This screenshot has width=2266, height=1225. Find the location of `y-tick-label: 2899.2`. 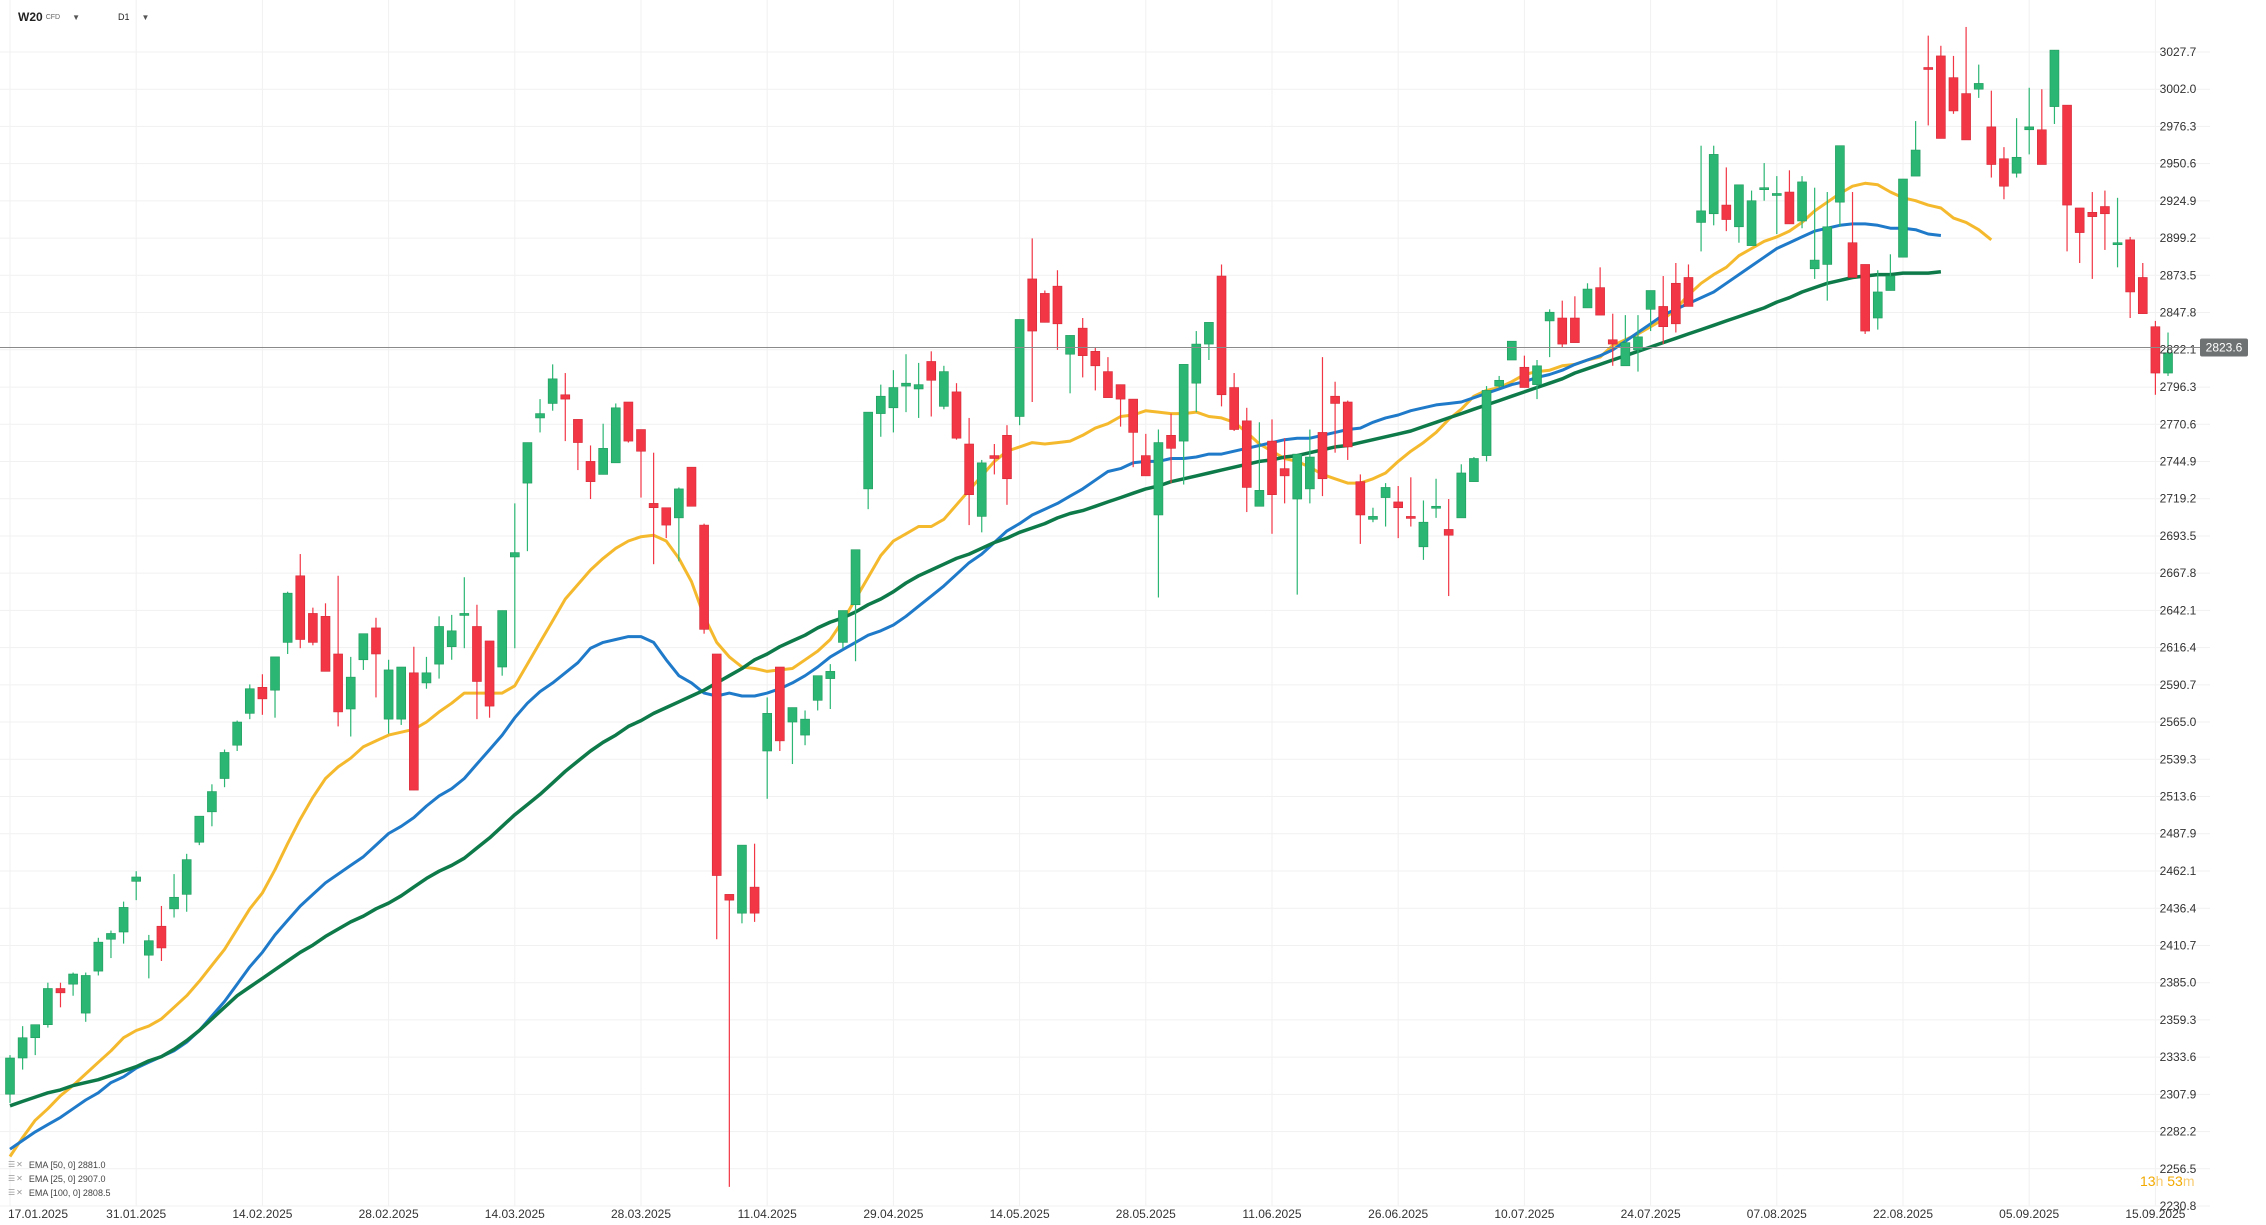

y-tick-label: 2899.2 is located at coordinates (2178, 238).